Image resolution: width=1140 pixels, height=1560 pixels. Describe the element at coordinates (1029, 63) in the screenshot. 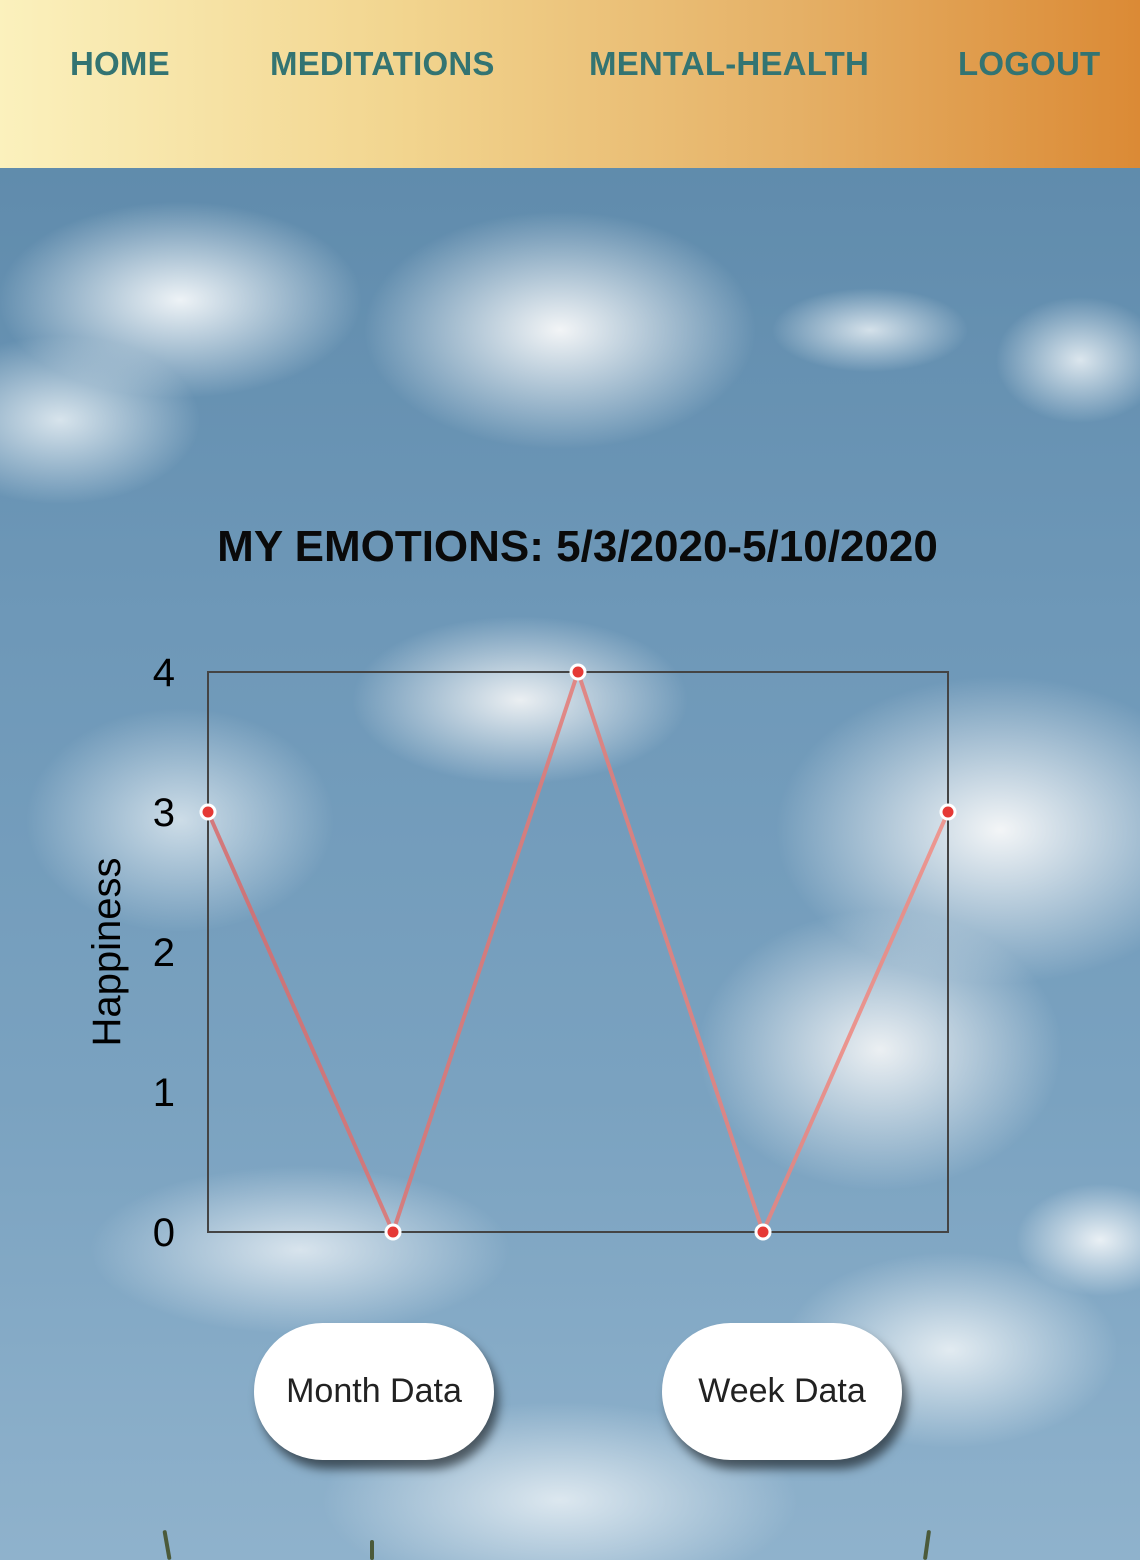

I see `nav-logout-link: LOGOUT` at that location.